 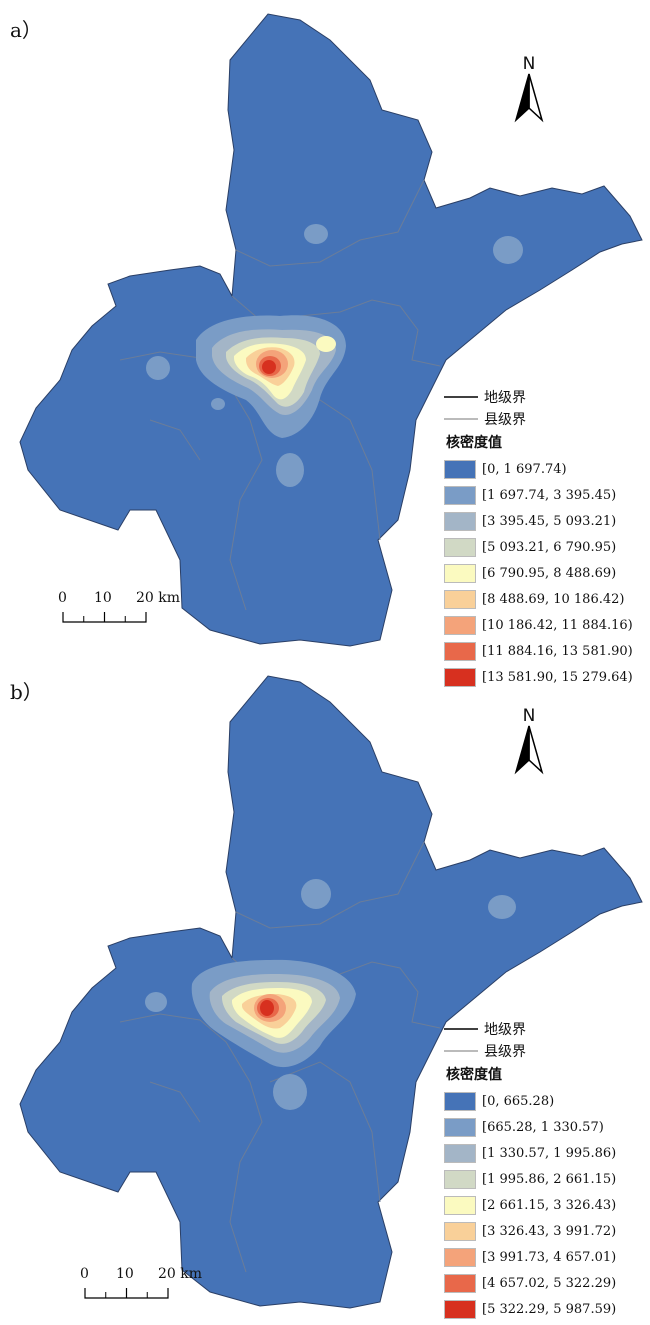 What do you see at coordinates (549, 547) in the screenshot?
I see `legend-class-label: [5 093.21, 6 790.95)` at bounding box center [549, 547].